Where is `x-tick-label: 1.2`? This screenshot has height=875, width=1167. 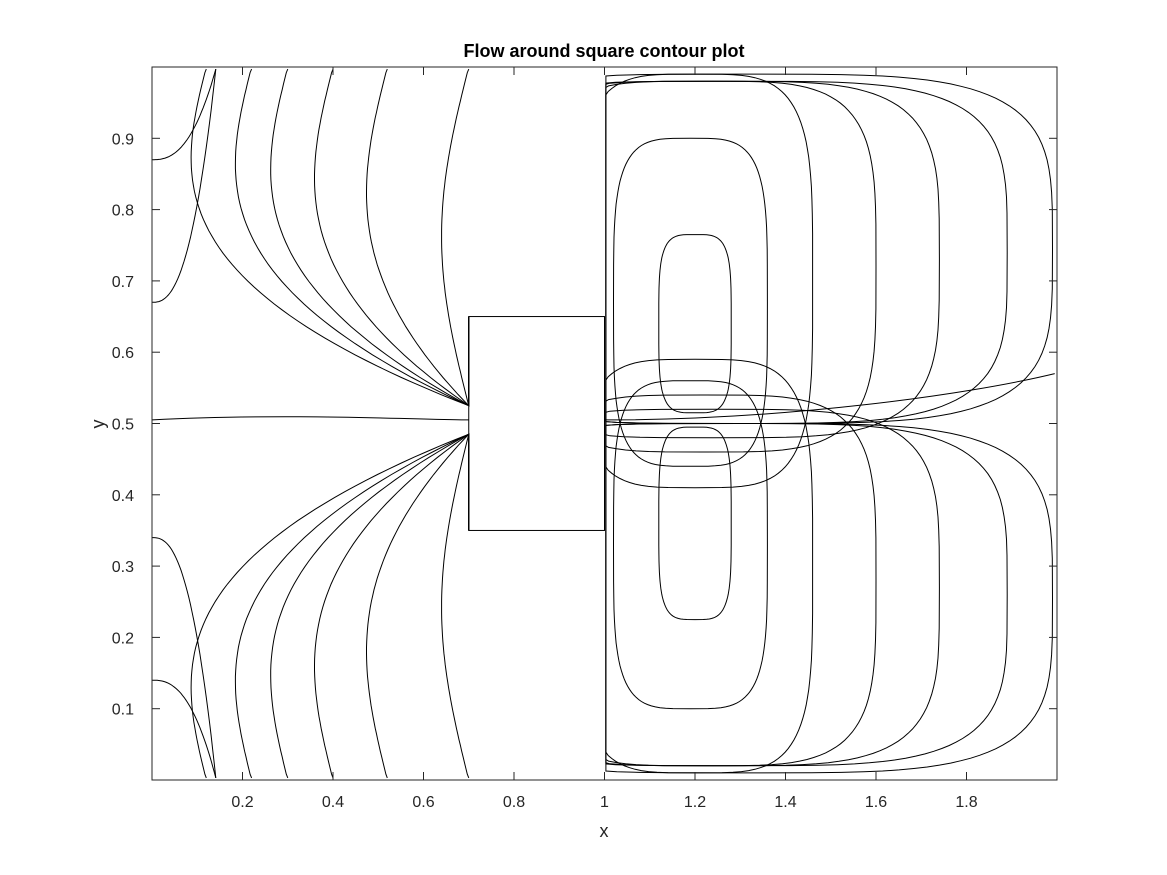 x-tick-label: 1.2 is located at coordinates (695, 802).